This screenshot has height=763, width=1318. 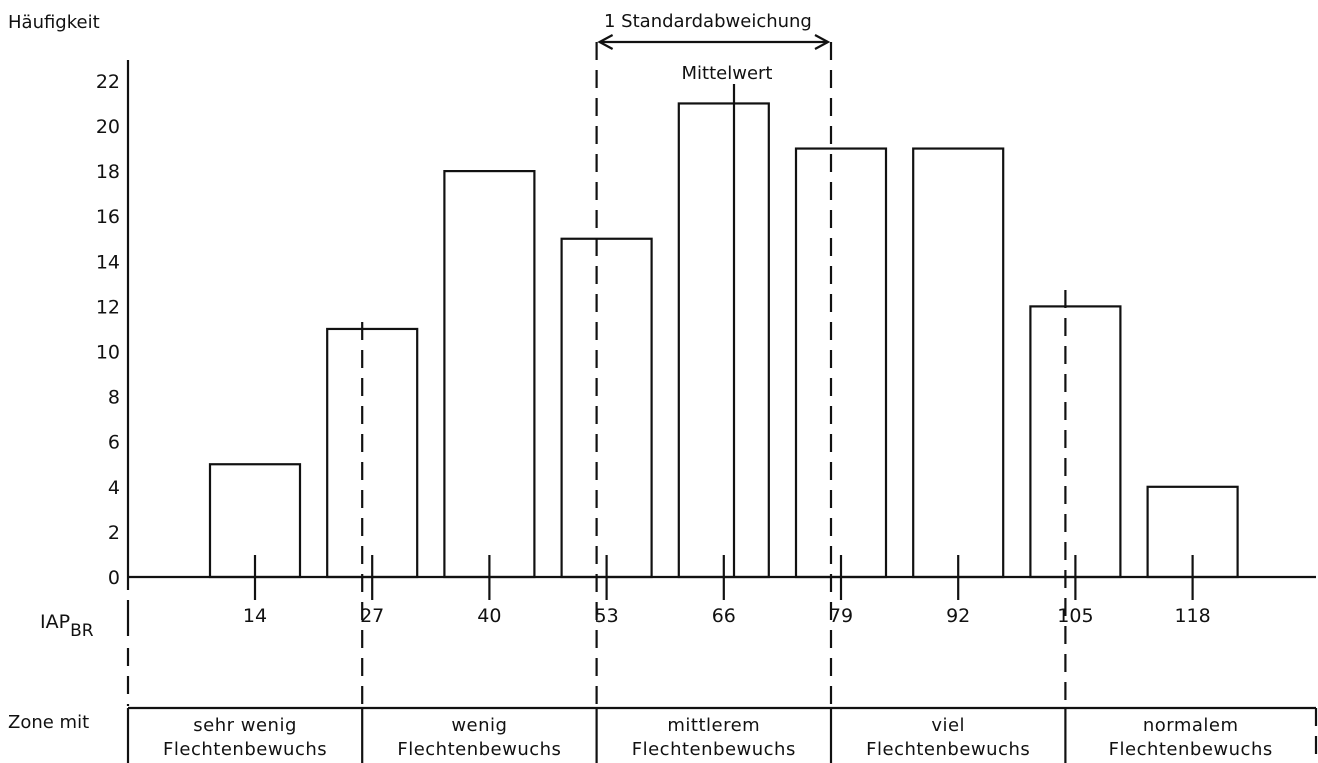 I want to click on y-tick-label: 12, so click(x=108, y=307).